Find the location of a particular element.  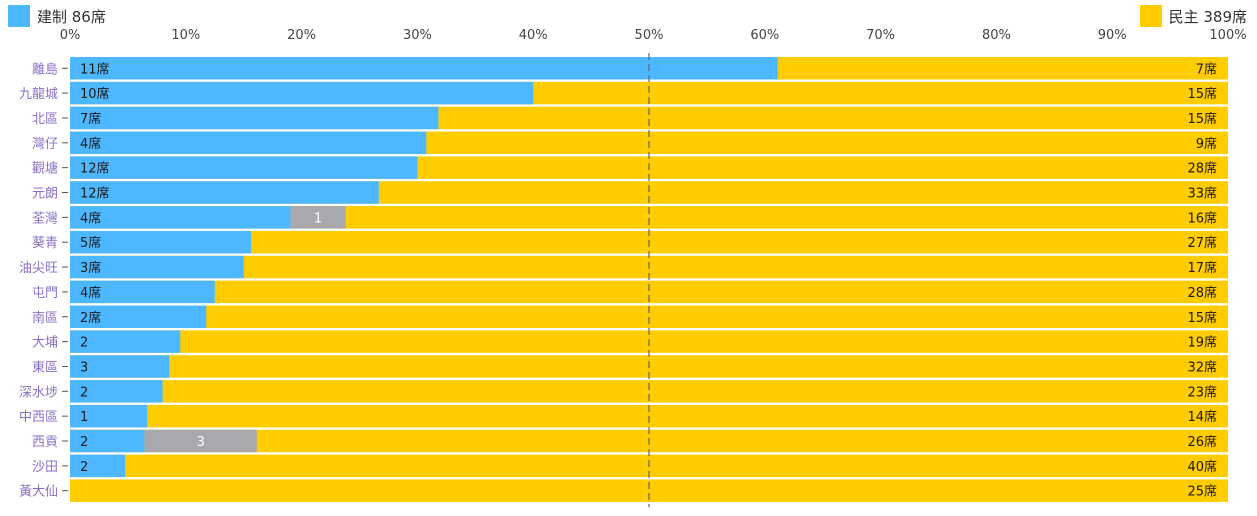

bar-label-pro-establishment: 11席 is located at coordinates (95, 69).